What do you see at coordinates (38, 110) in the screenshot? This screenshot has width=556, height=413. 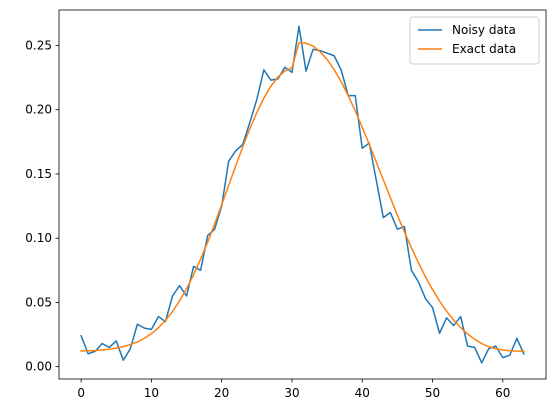 I see `y-tick-label: 0.20` at bounding box center [38, 110].